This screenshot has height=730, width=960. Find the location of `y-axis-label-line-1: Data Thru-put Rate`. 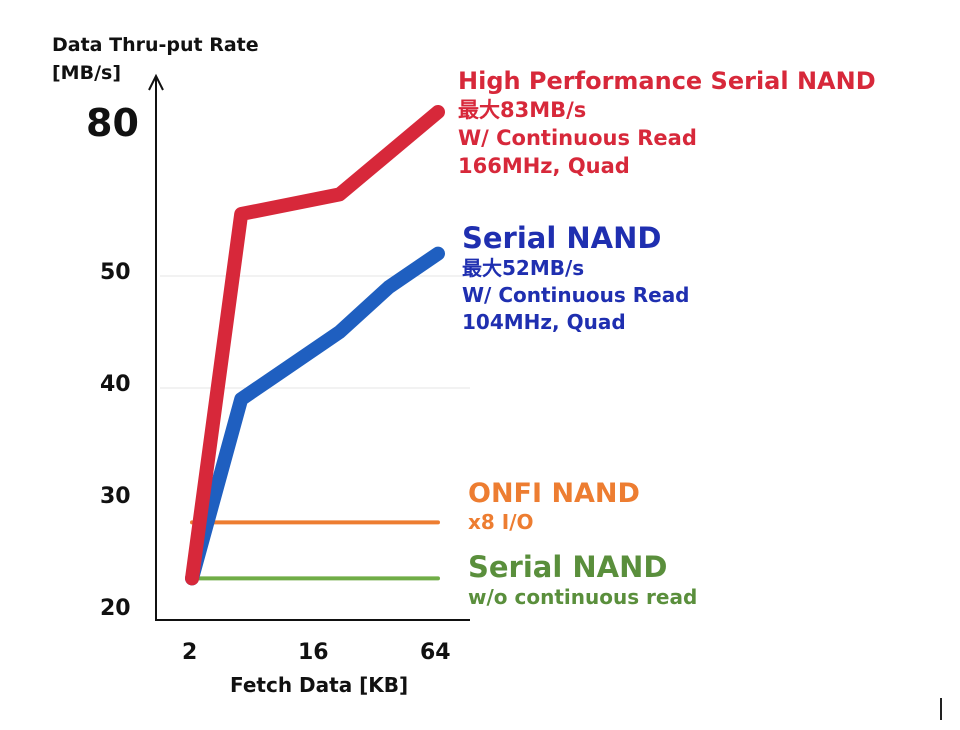

y-axis-label-line-1: Data Thru-put Rate is located at coordinates (155, 45).